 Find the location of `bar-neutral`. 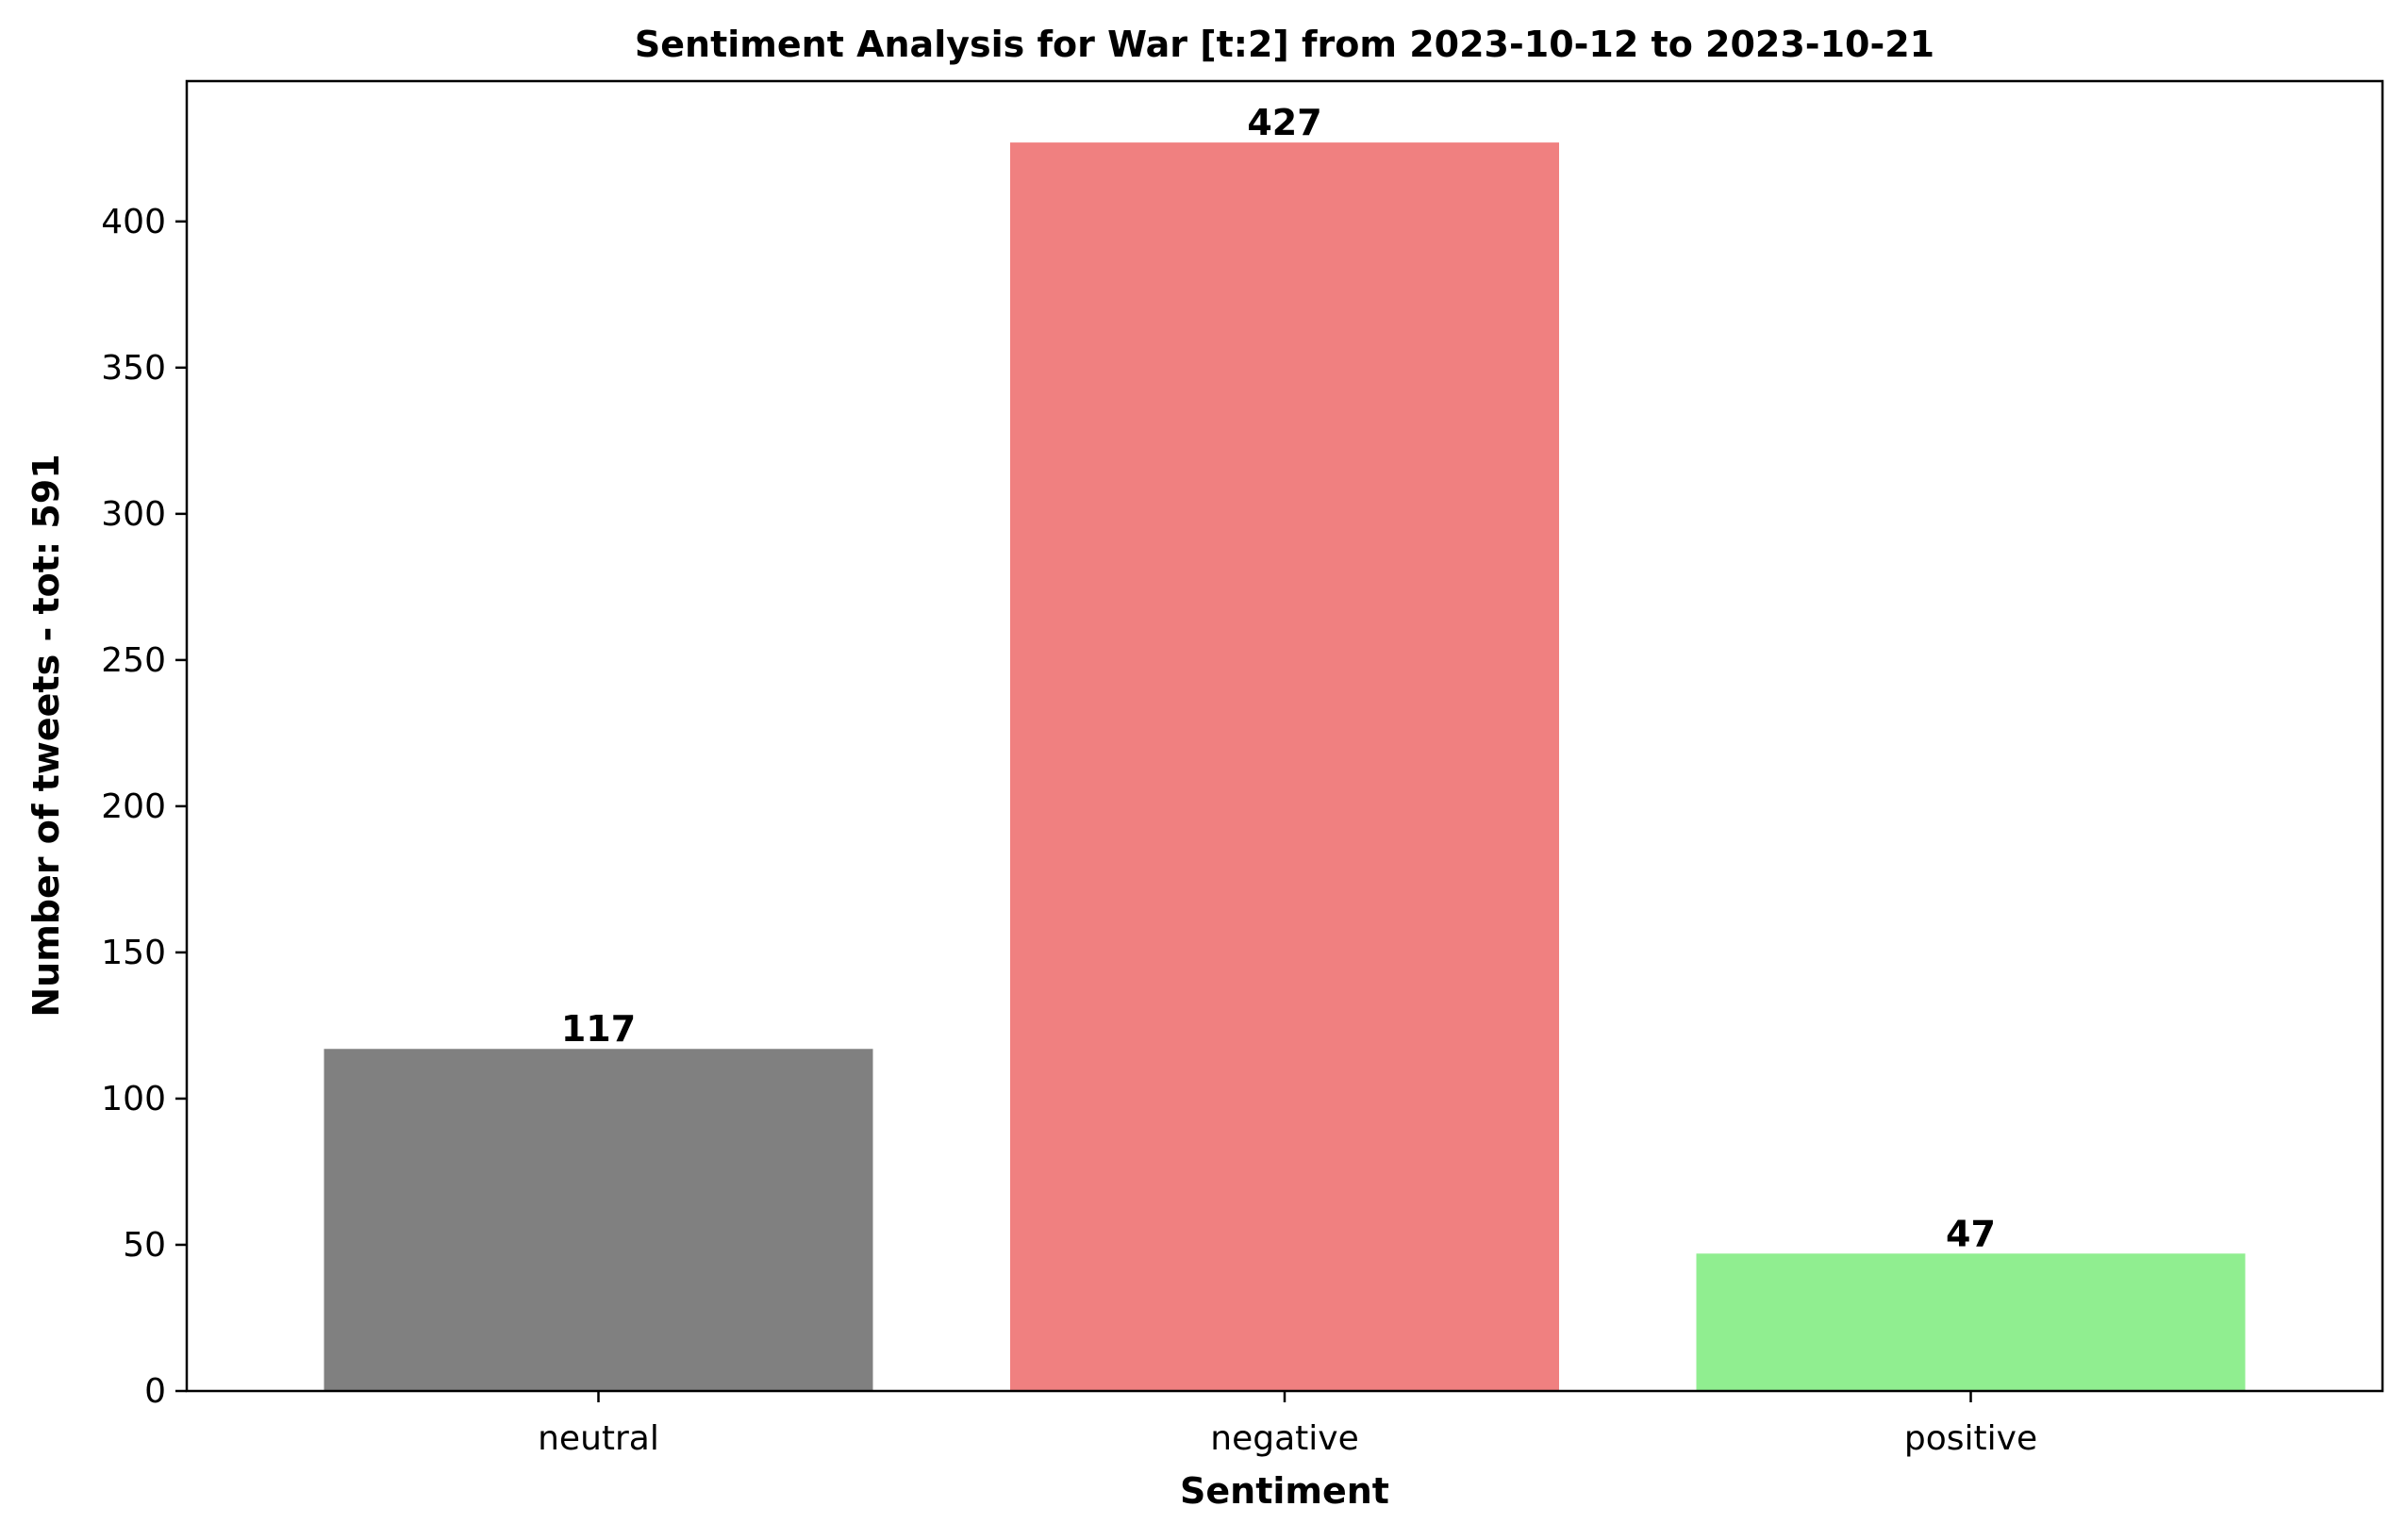

bar-neutral is located at coordinates (598, 1220).